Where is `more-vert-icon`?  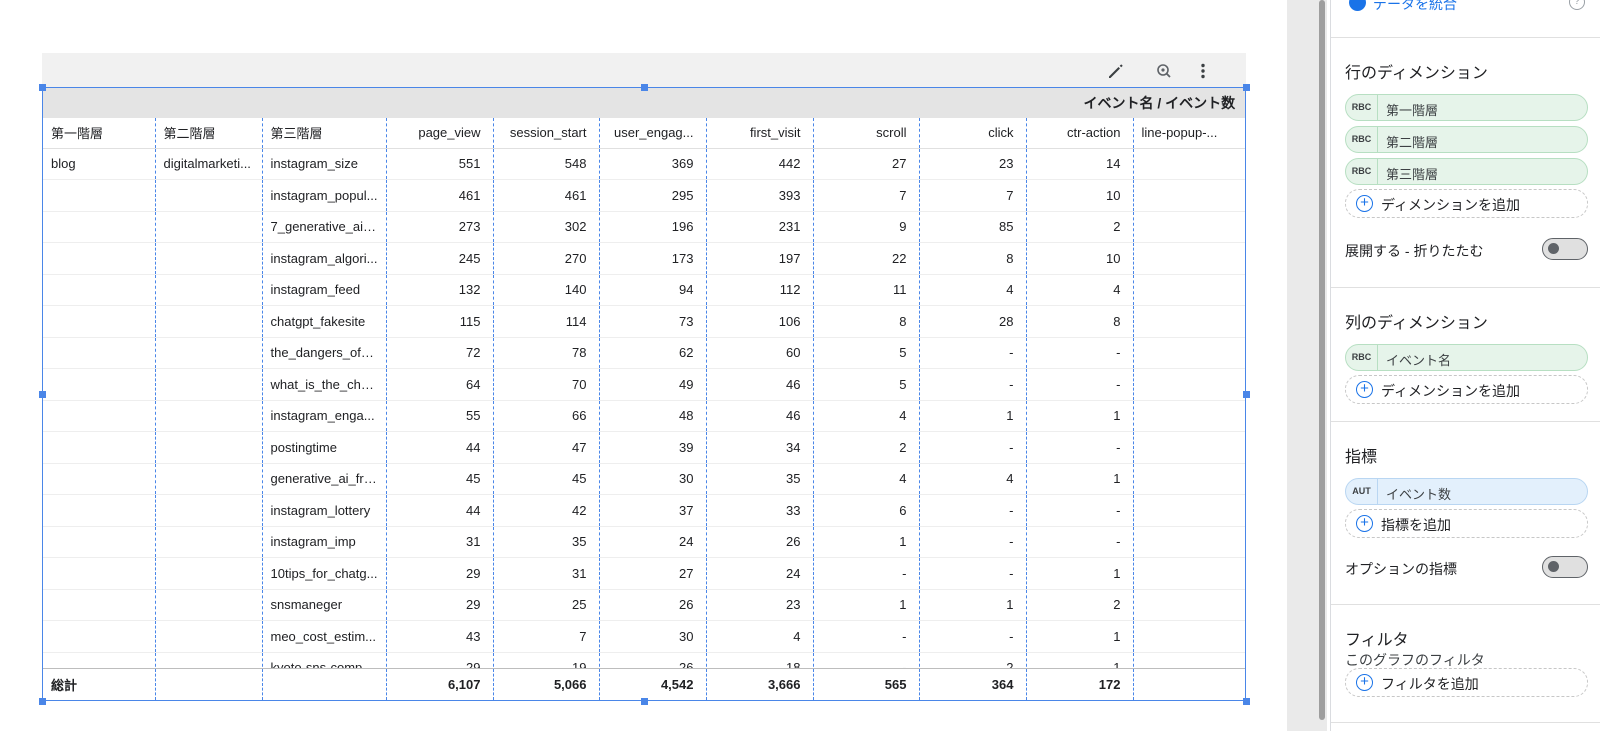
more-vert-icon is located at coordinates (1203, 71).